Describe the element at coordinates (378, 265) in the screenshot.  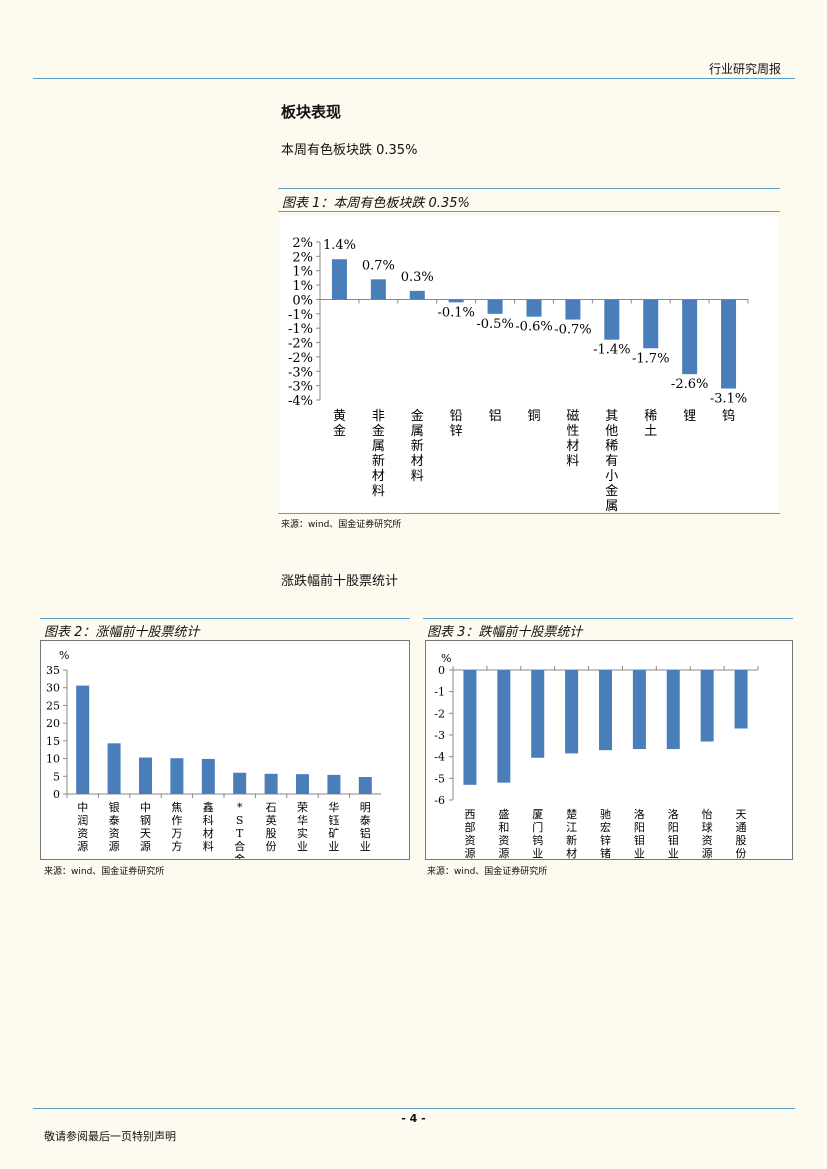
I see `data-label: 0.7%` at that location.